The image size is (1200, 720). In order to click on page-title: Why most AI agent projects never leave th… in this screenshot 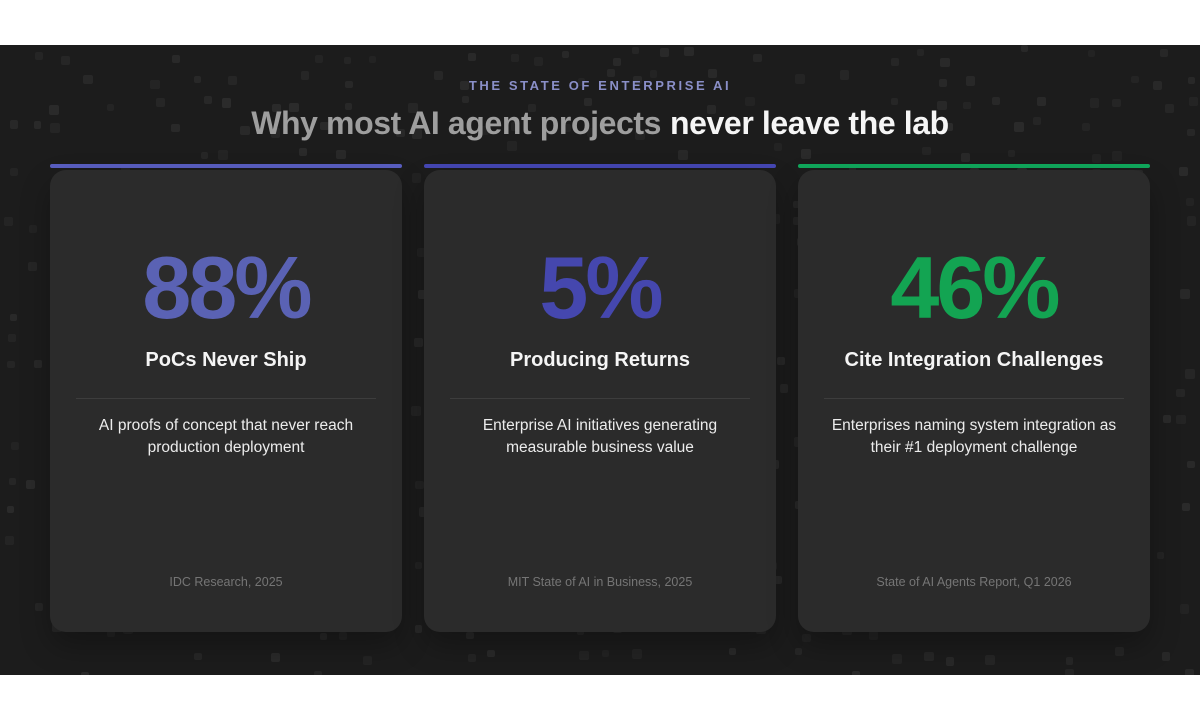, I will do `click(600, 123)`.